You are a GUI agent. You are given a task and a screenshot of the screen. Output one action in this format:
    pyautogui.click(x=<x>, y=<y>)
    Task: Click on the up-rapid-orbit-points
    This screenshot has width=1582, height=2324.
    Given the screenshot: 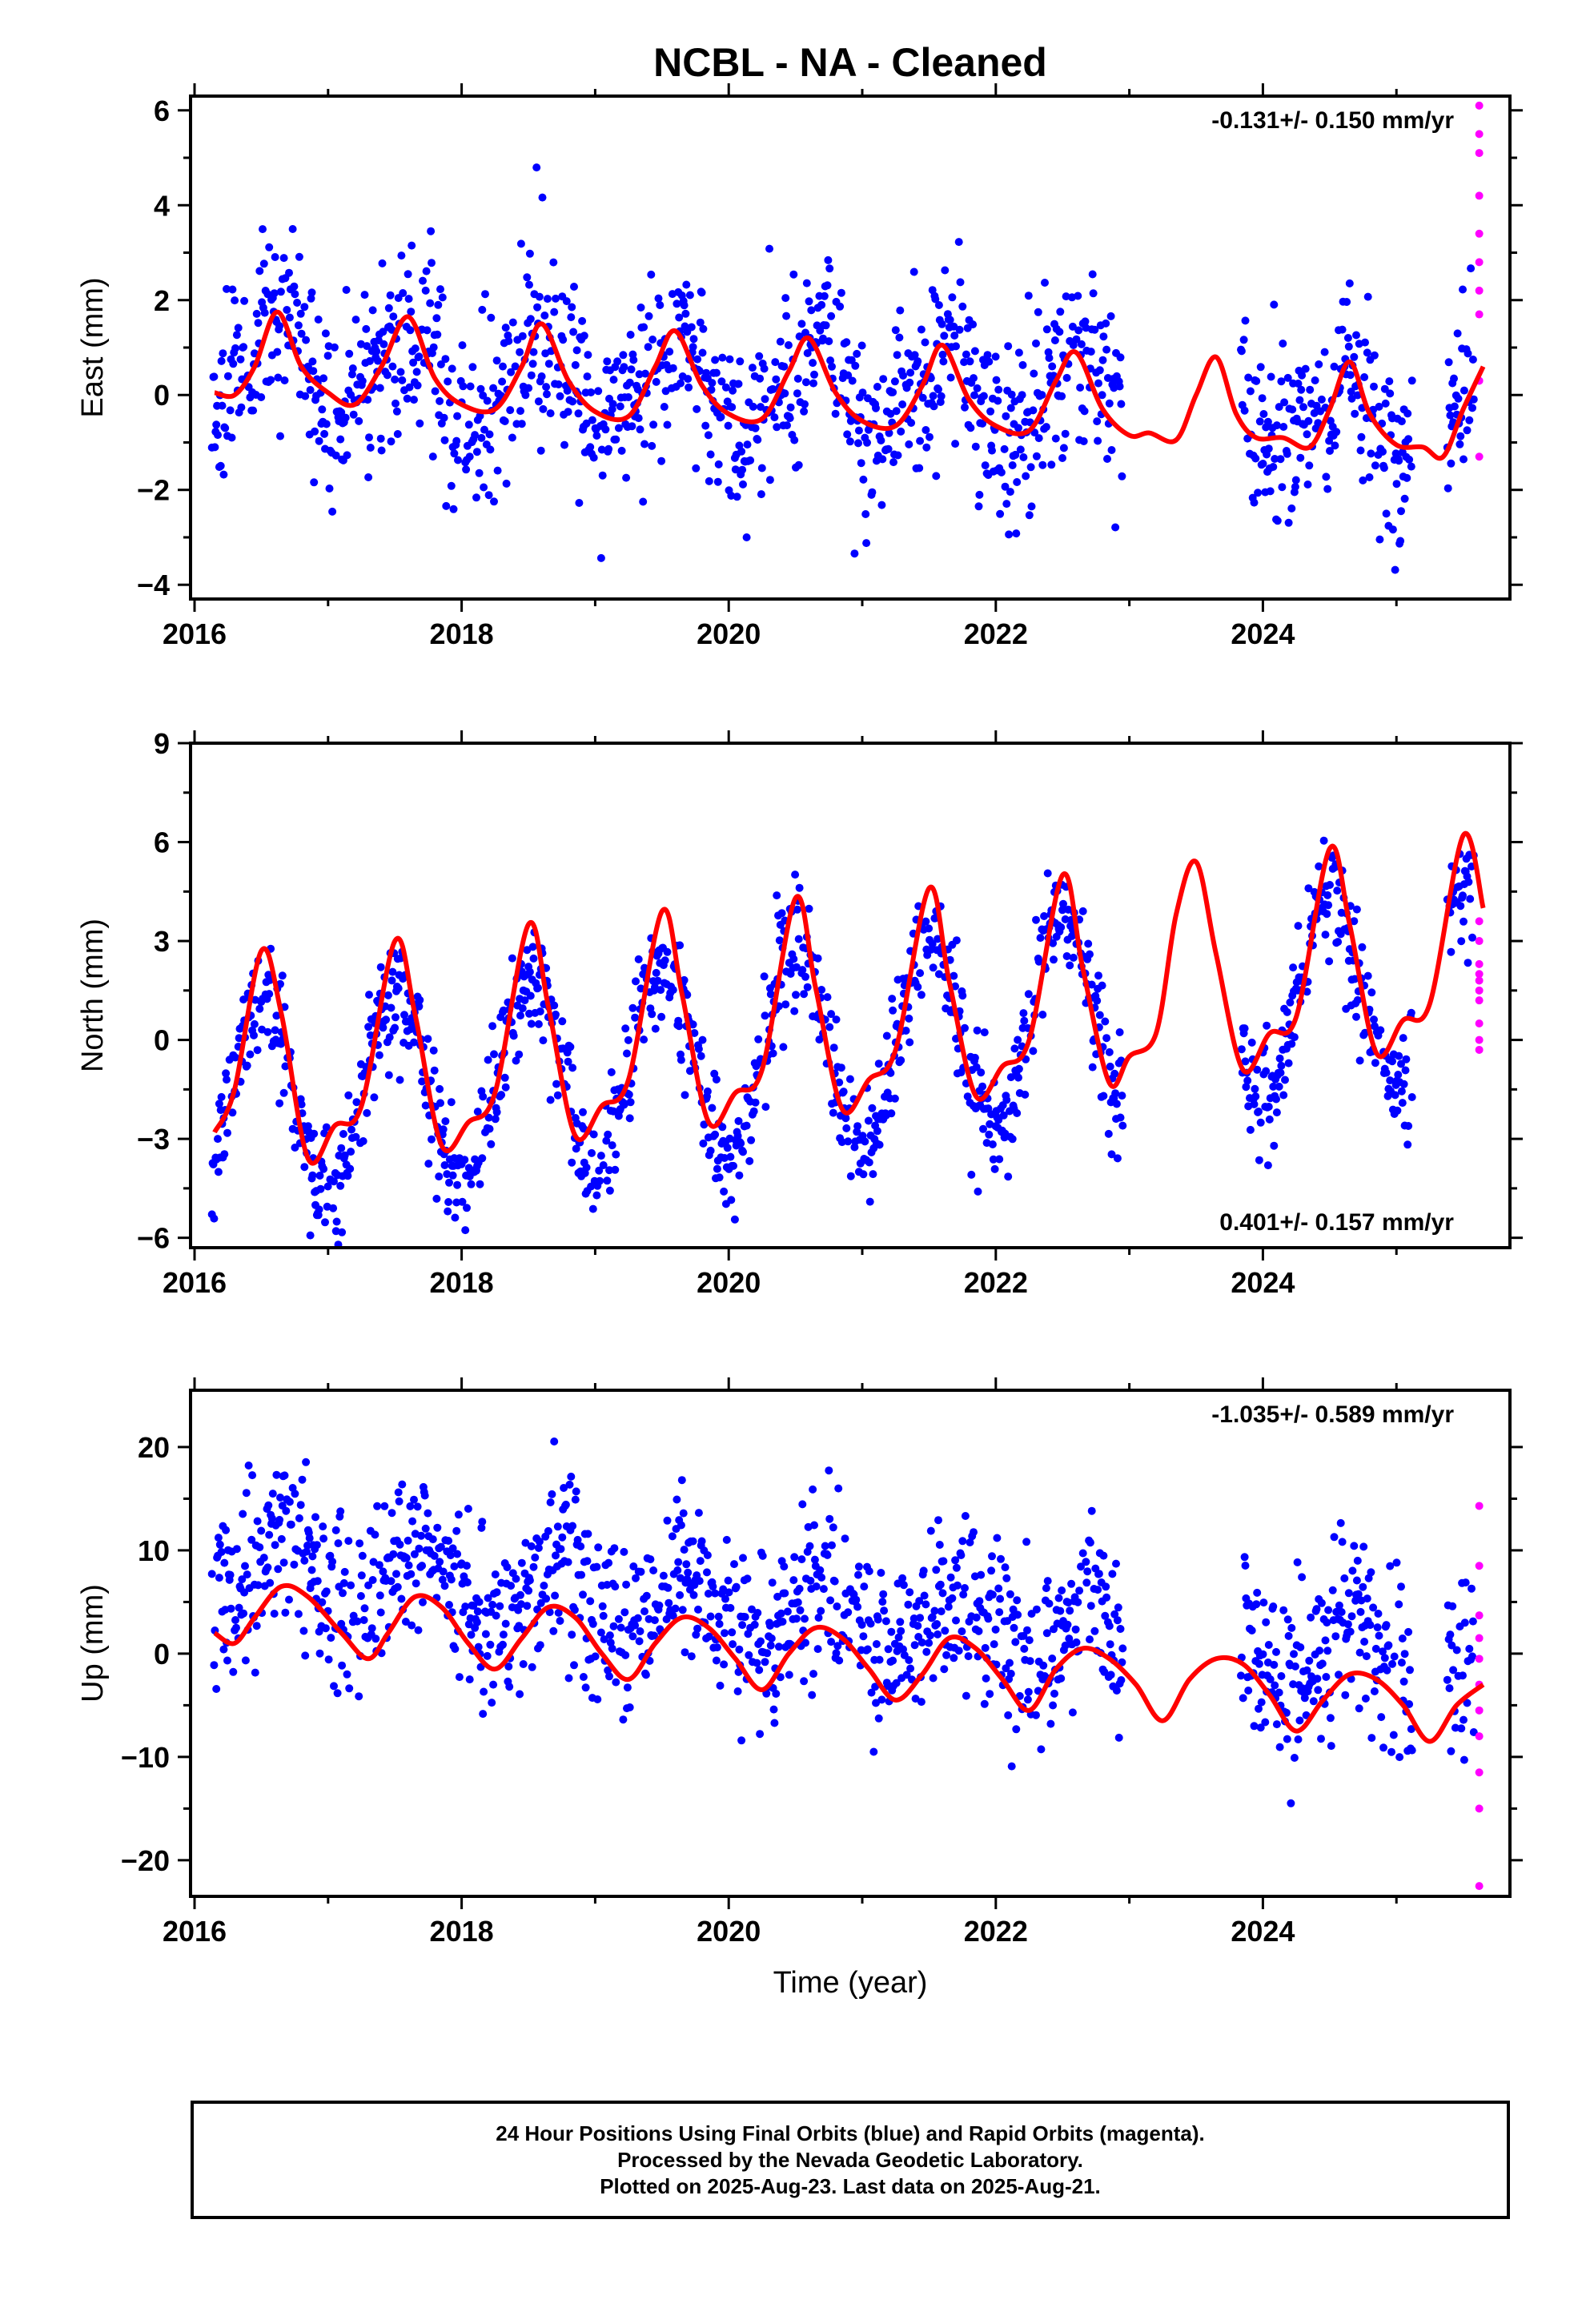 What is the action you would take?
    pyautogui.click(x=1479, y=1696)
    